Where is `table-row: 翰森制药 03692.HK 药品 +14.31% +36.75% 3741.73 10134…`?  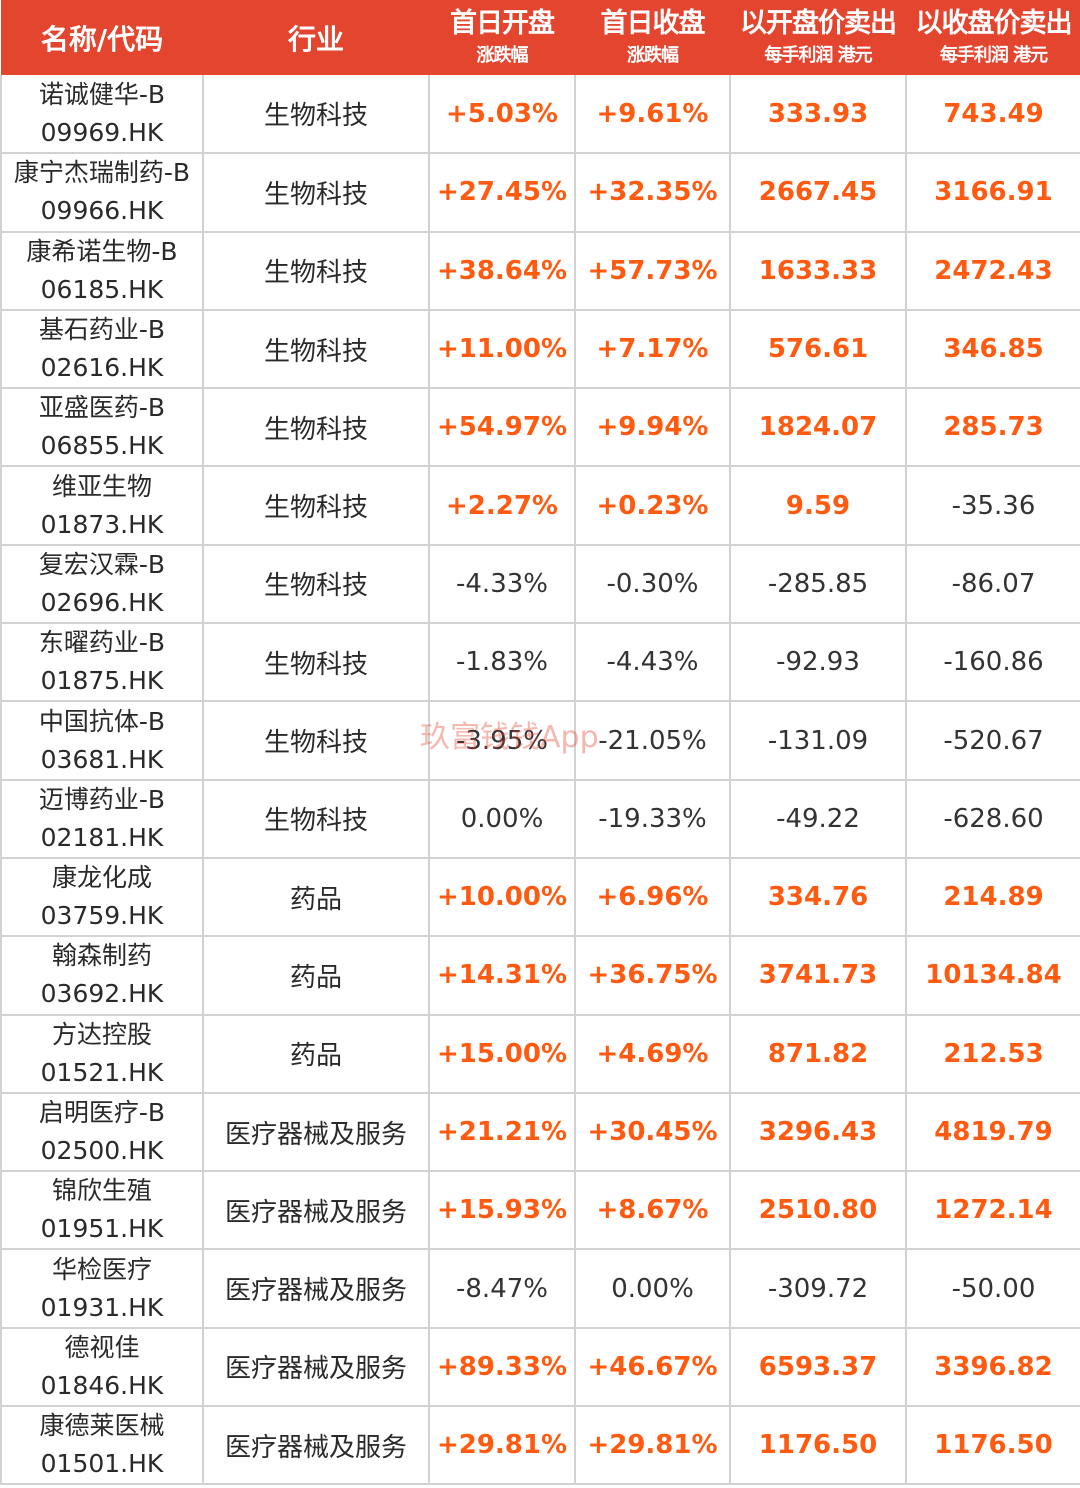
table-row: 翰森制药 03692.HK 药品 +14.31% +36.75% 3741.73 10134… is located at coordinates (540, 975).